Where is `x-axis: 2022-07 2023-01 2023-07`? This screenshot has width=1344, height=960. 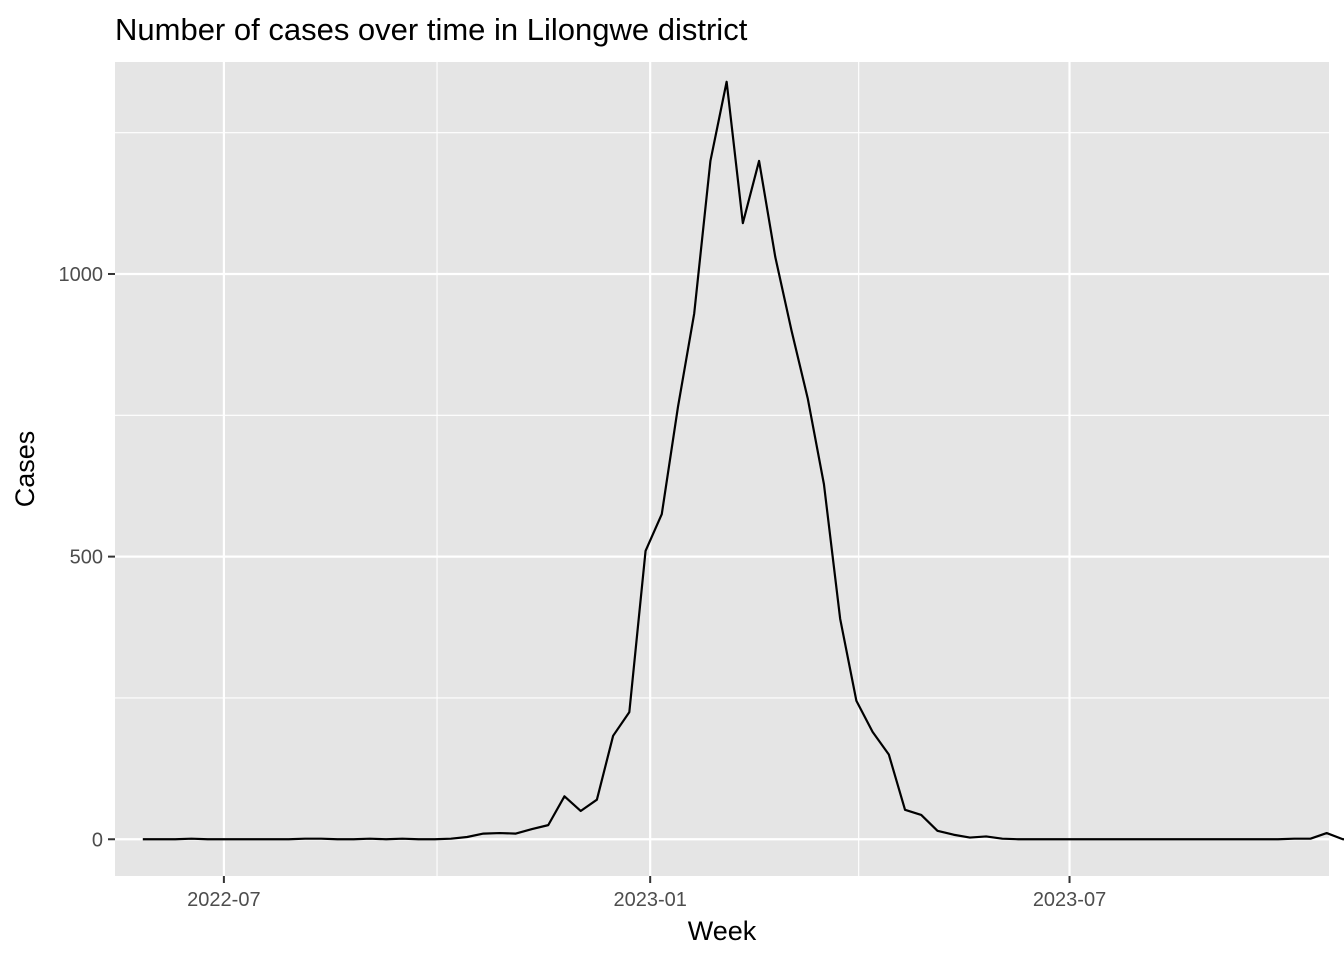
x-axis: 2022-07 2023-01 2023-07 is located at coordinates (646, 893).